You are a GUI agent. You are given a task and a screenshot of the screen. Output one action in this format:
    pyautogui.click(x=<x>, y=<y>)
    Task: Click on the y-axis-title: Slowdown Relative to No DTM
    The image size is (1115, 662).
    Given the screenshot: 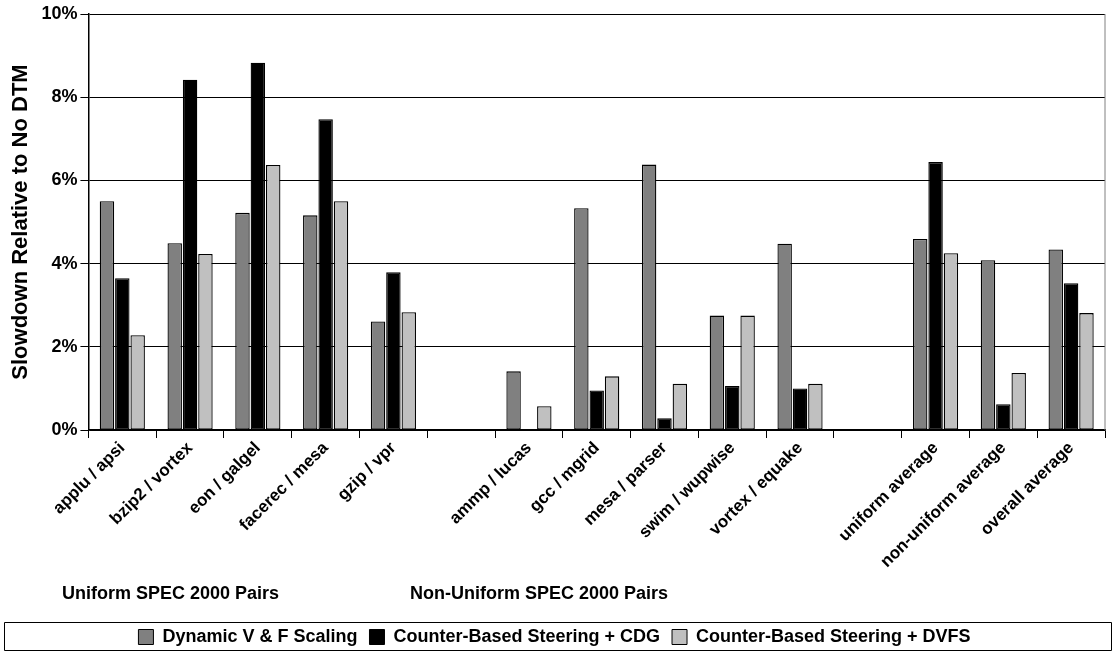 What is the action you would take?
    pyautogui.click(x=20, y=222)
    